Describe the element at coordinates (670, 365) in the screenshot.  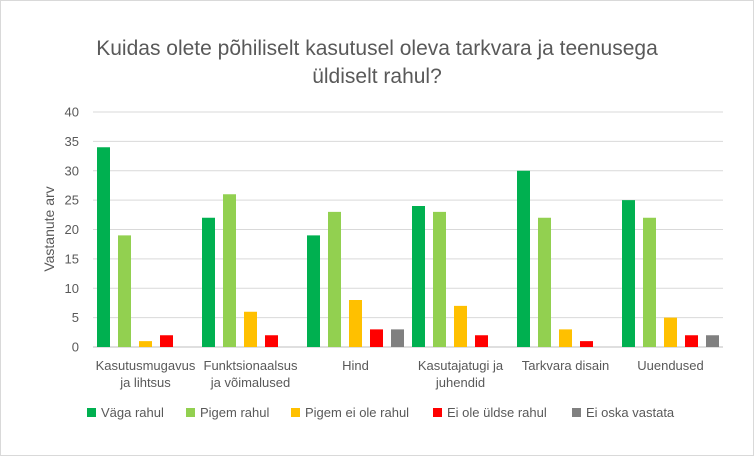
I see `x-category-label: Uuendused` at that location.